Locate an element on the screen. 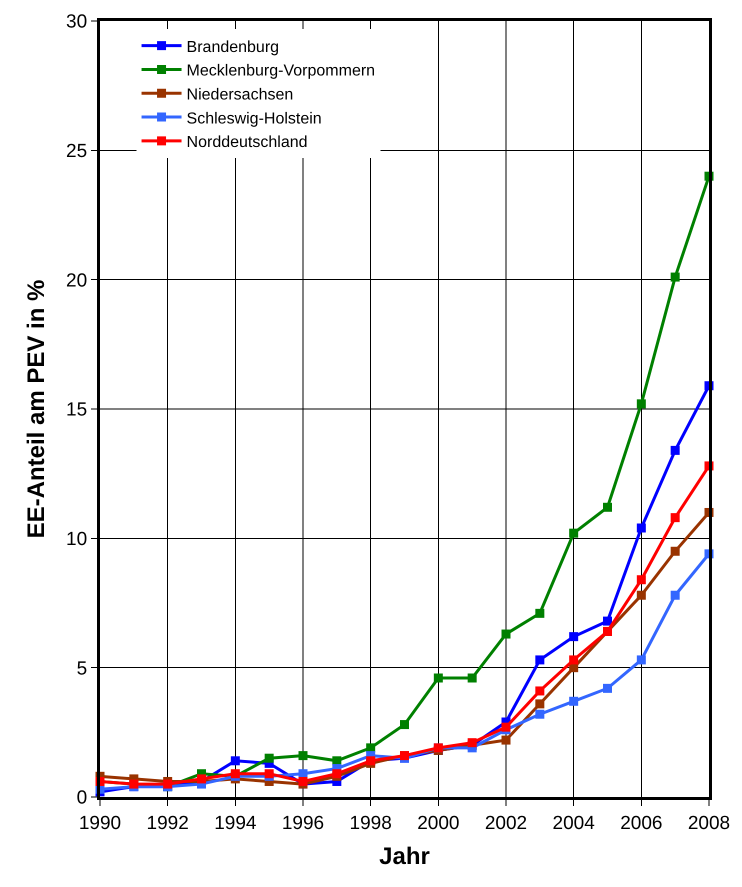 The height and width of the screenshot is (887, 742). x-tick-label: 1996 is located at coordinates (303, 823).